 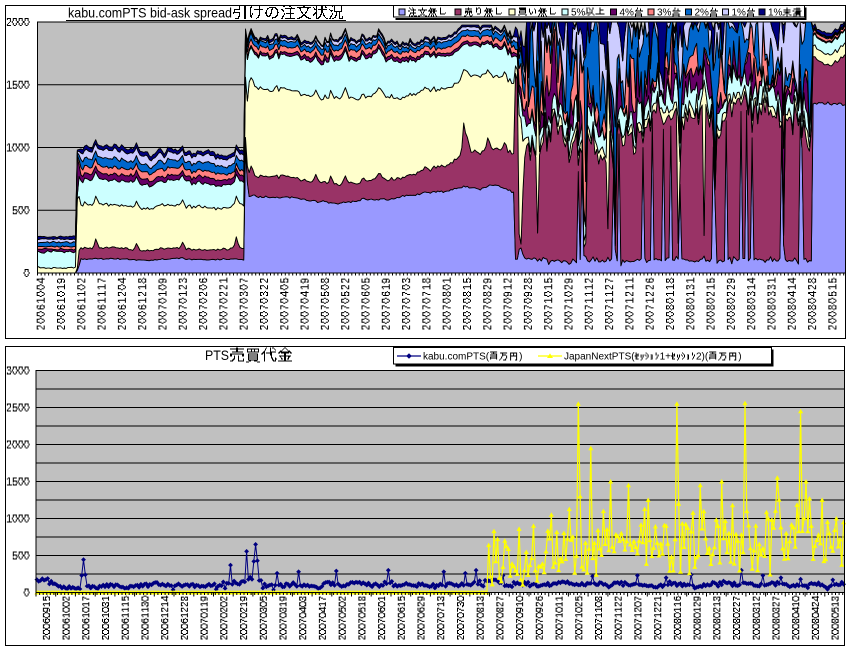 I want to click on svg-text: kabu.comPTS bid-ask spread, so click(x=150, y=13).